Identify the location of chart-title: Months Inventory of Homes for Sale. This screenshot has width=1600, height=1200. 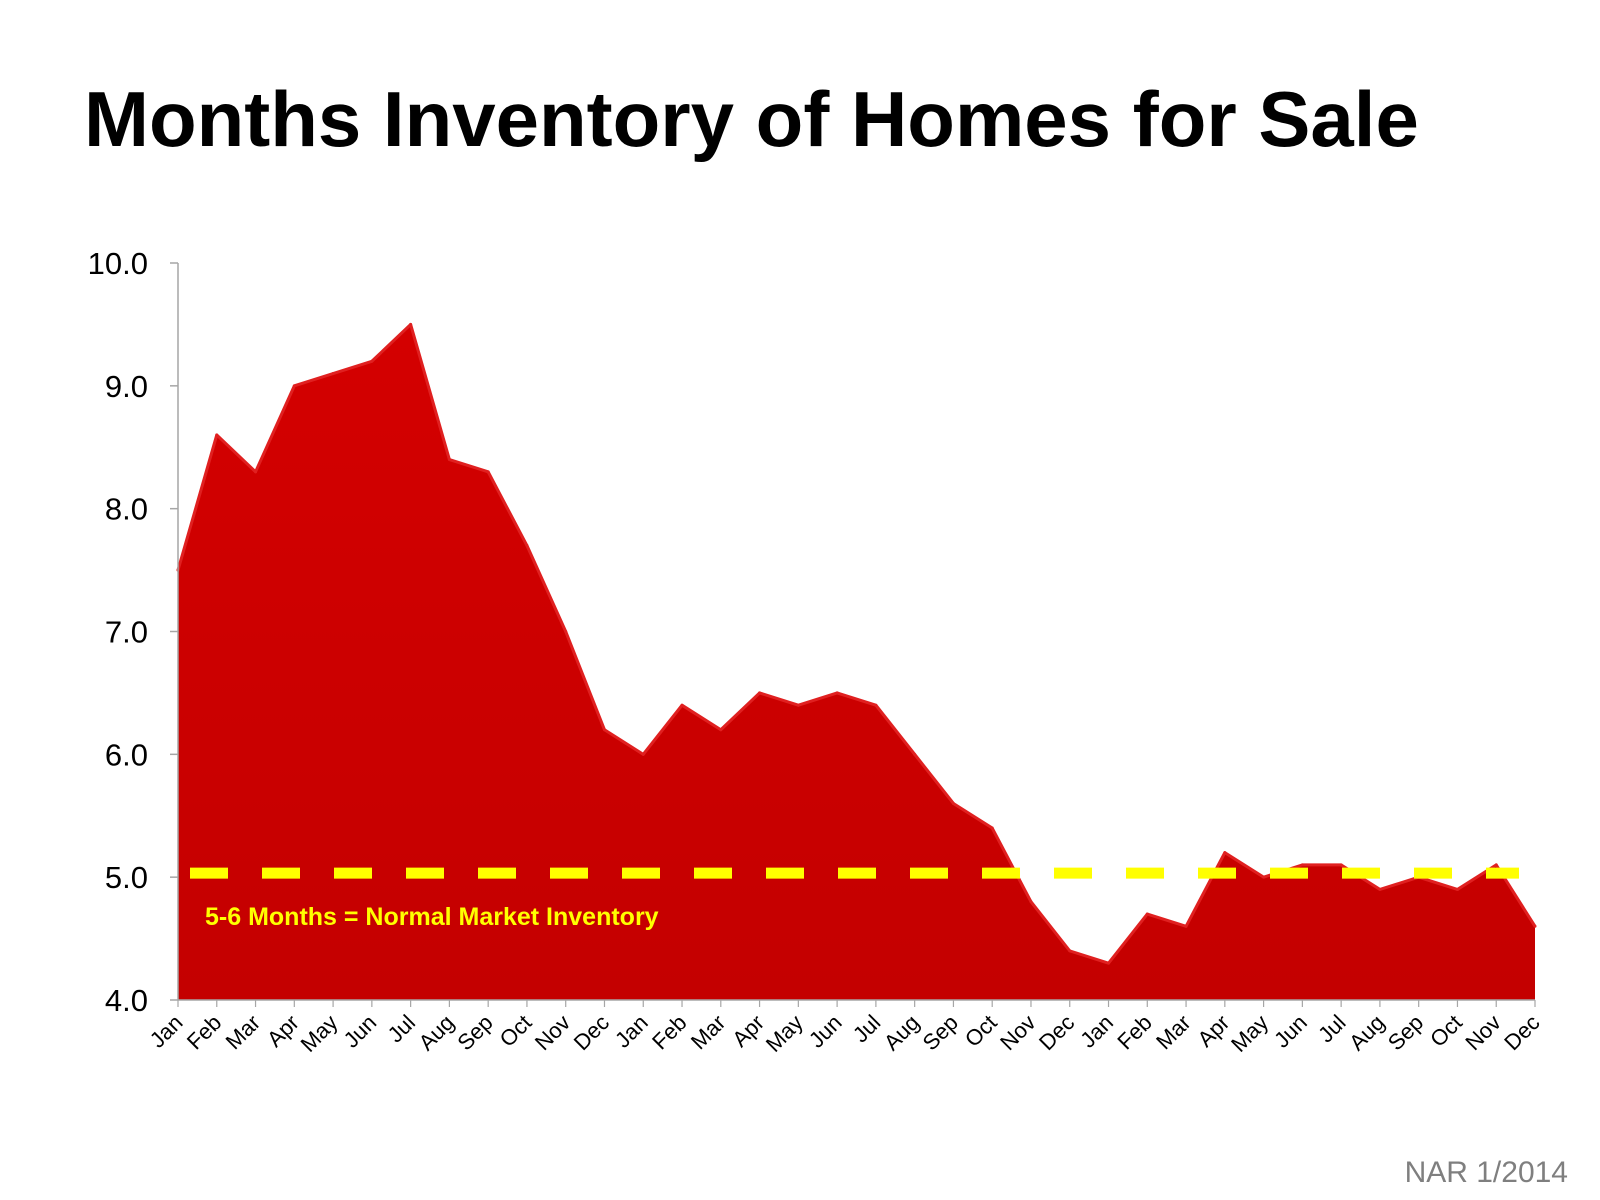
(751, 119).